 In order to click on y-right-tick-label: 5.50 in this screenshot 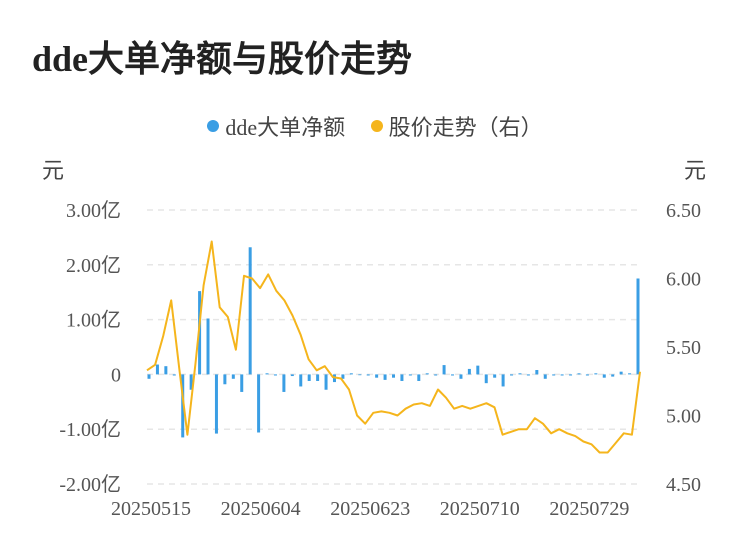, I will do `click(683, 348)`.